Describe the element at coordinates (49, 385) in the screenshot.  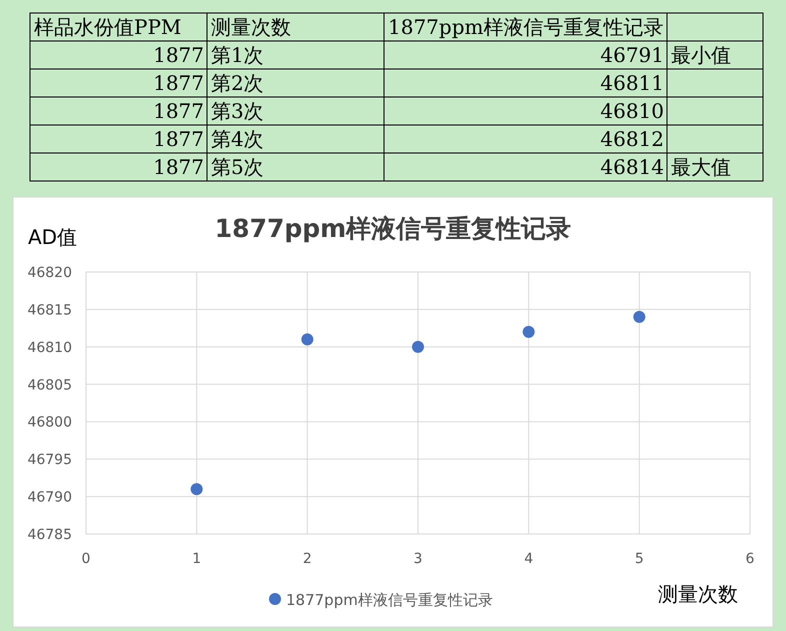
I see `y-tick-label: 46805` at that location.